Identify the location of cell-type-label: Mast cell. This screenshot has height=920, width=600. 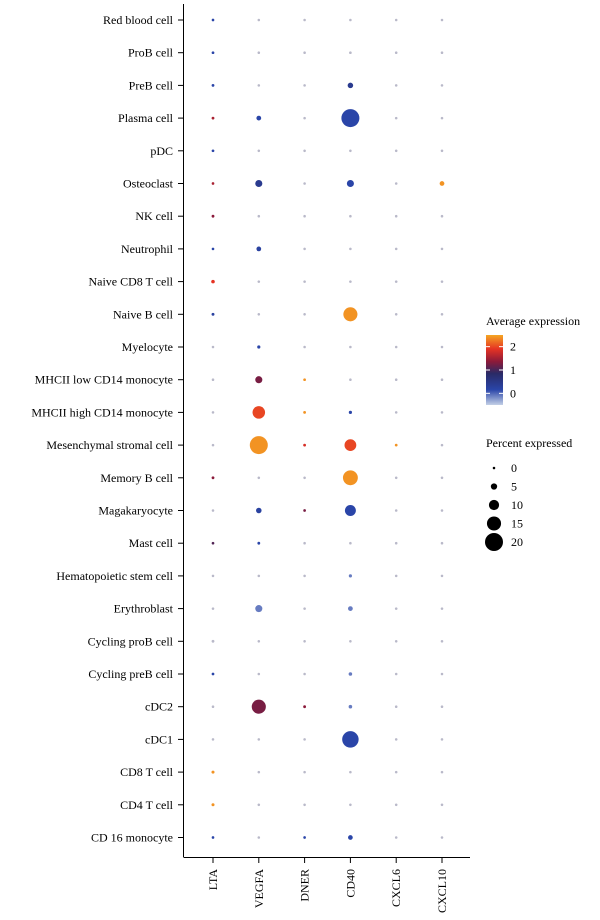
(151, 543).